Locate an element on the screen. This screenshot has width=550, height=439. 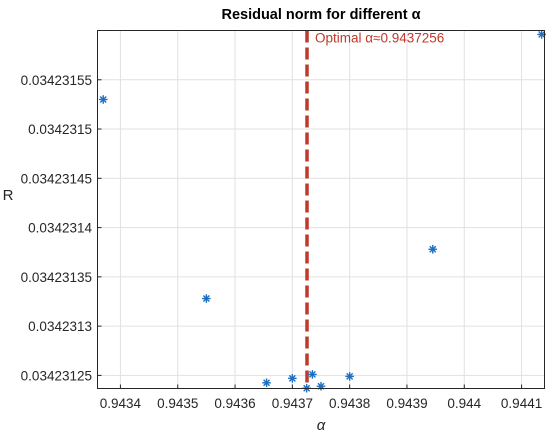
x-tick-label: 0.9439 is located at coordinates (406, 403).